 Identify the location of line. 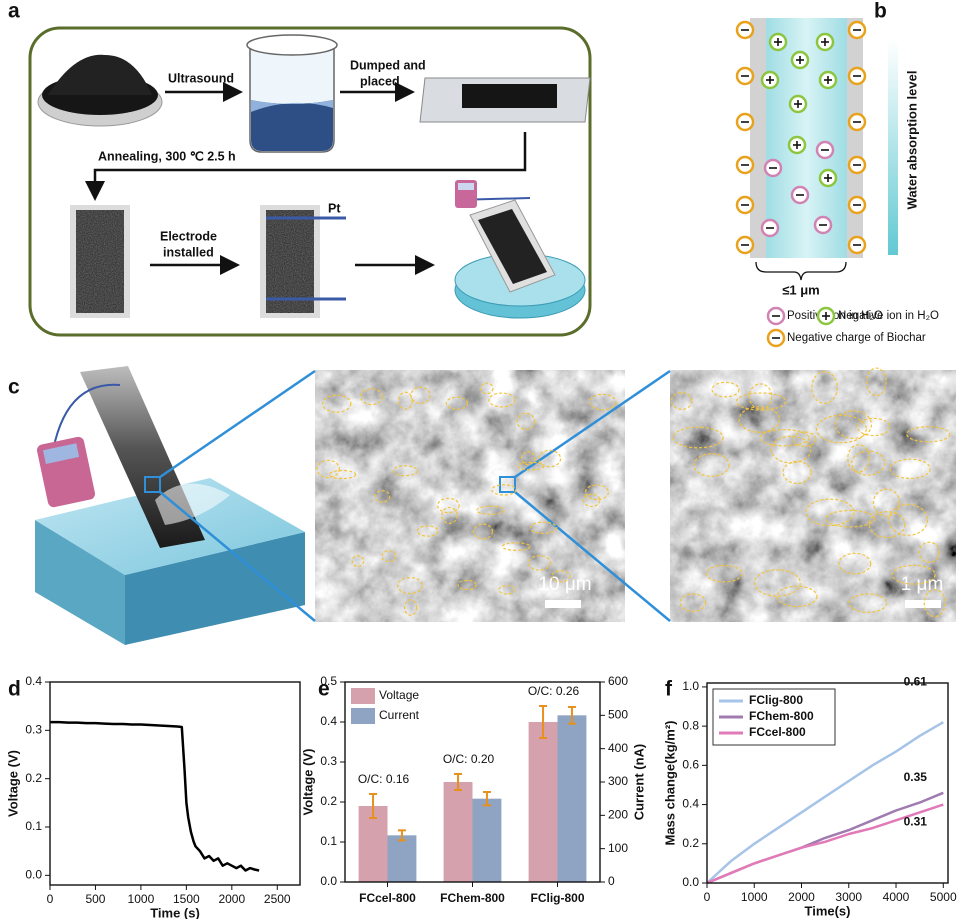
(825, 844).